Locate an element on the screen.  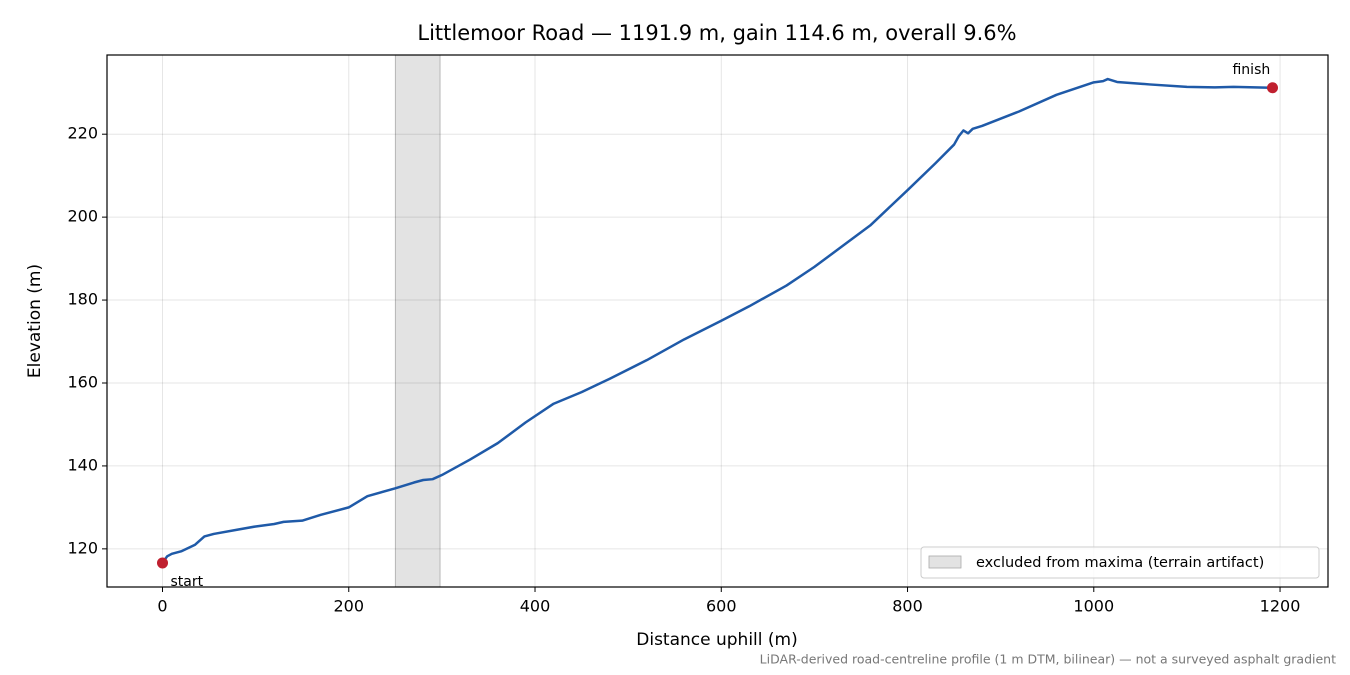
x-axis-label: Distance uphill (m) is located at coordinates (716, 640).